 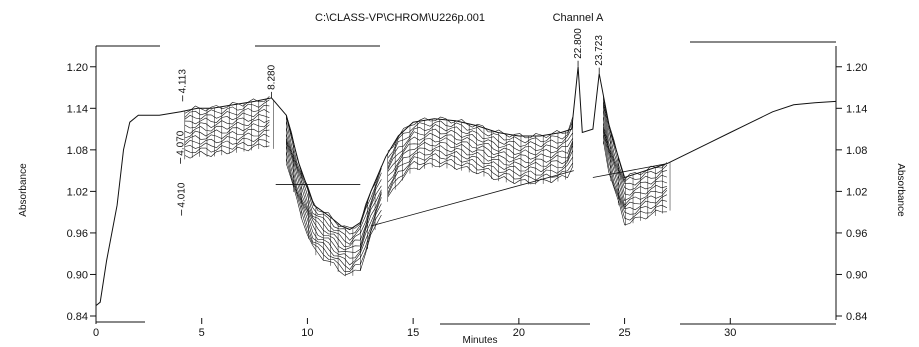 What do you see at coordinates (856, 275) in the screenshot?
I see `y-right-tick-label: 0.90` at bounding box center [856, 275].